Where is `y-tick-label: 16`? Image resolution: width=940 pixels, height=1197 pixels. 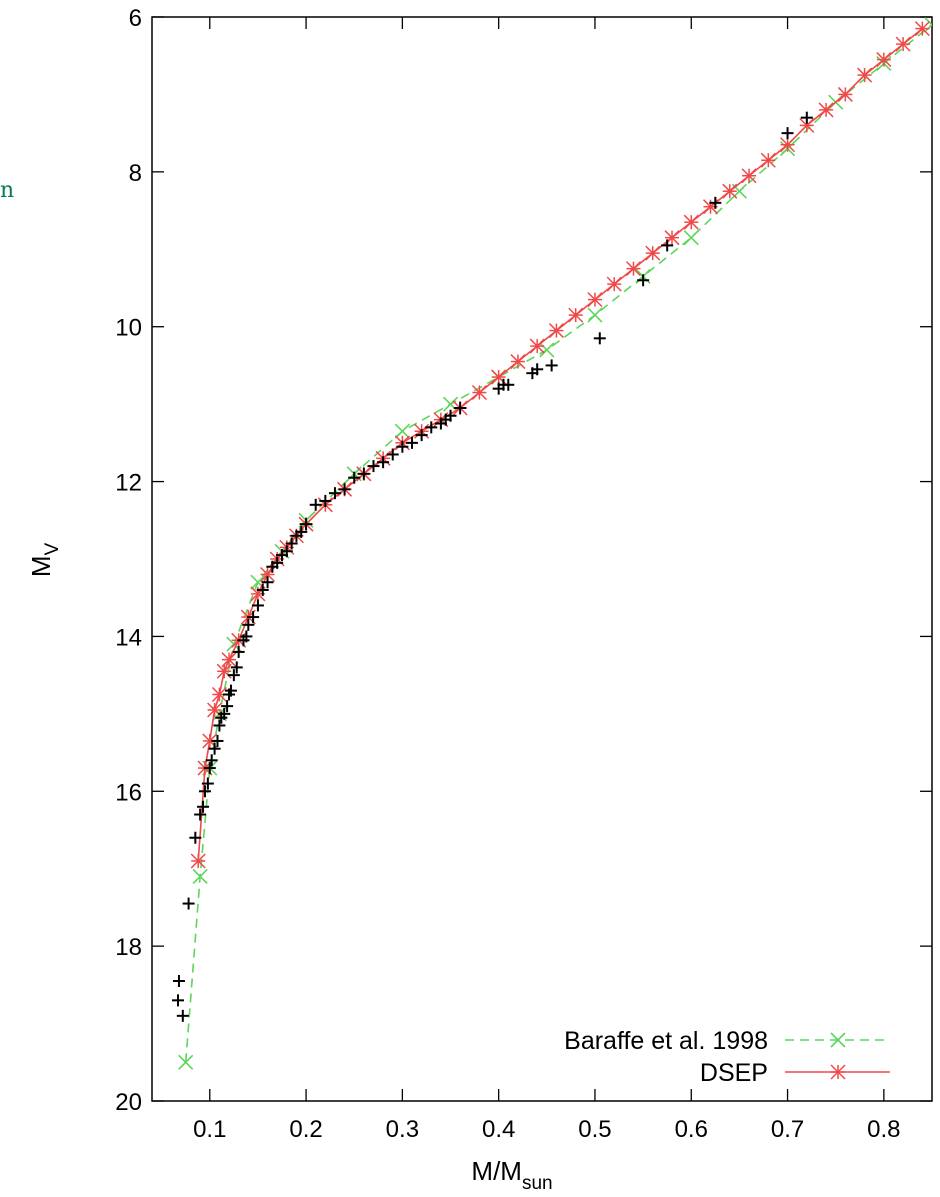
y-tick-label: 16 is located at coordinates (128, 792).